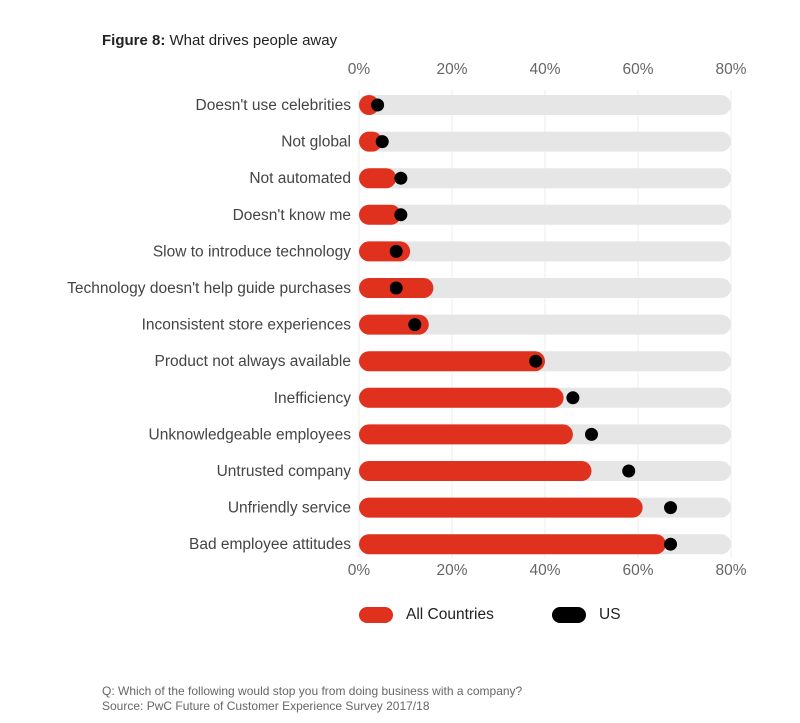  I want to click on x-tick-label-top: 0%, so click(359, 69).